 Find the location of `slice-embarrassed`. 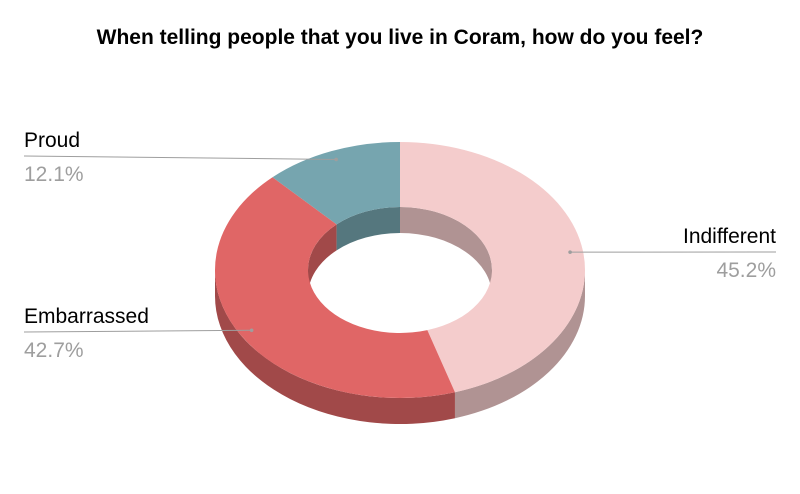

slice-embarrassed is located at coordinates (335, 287).